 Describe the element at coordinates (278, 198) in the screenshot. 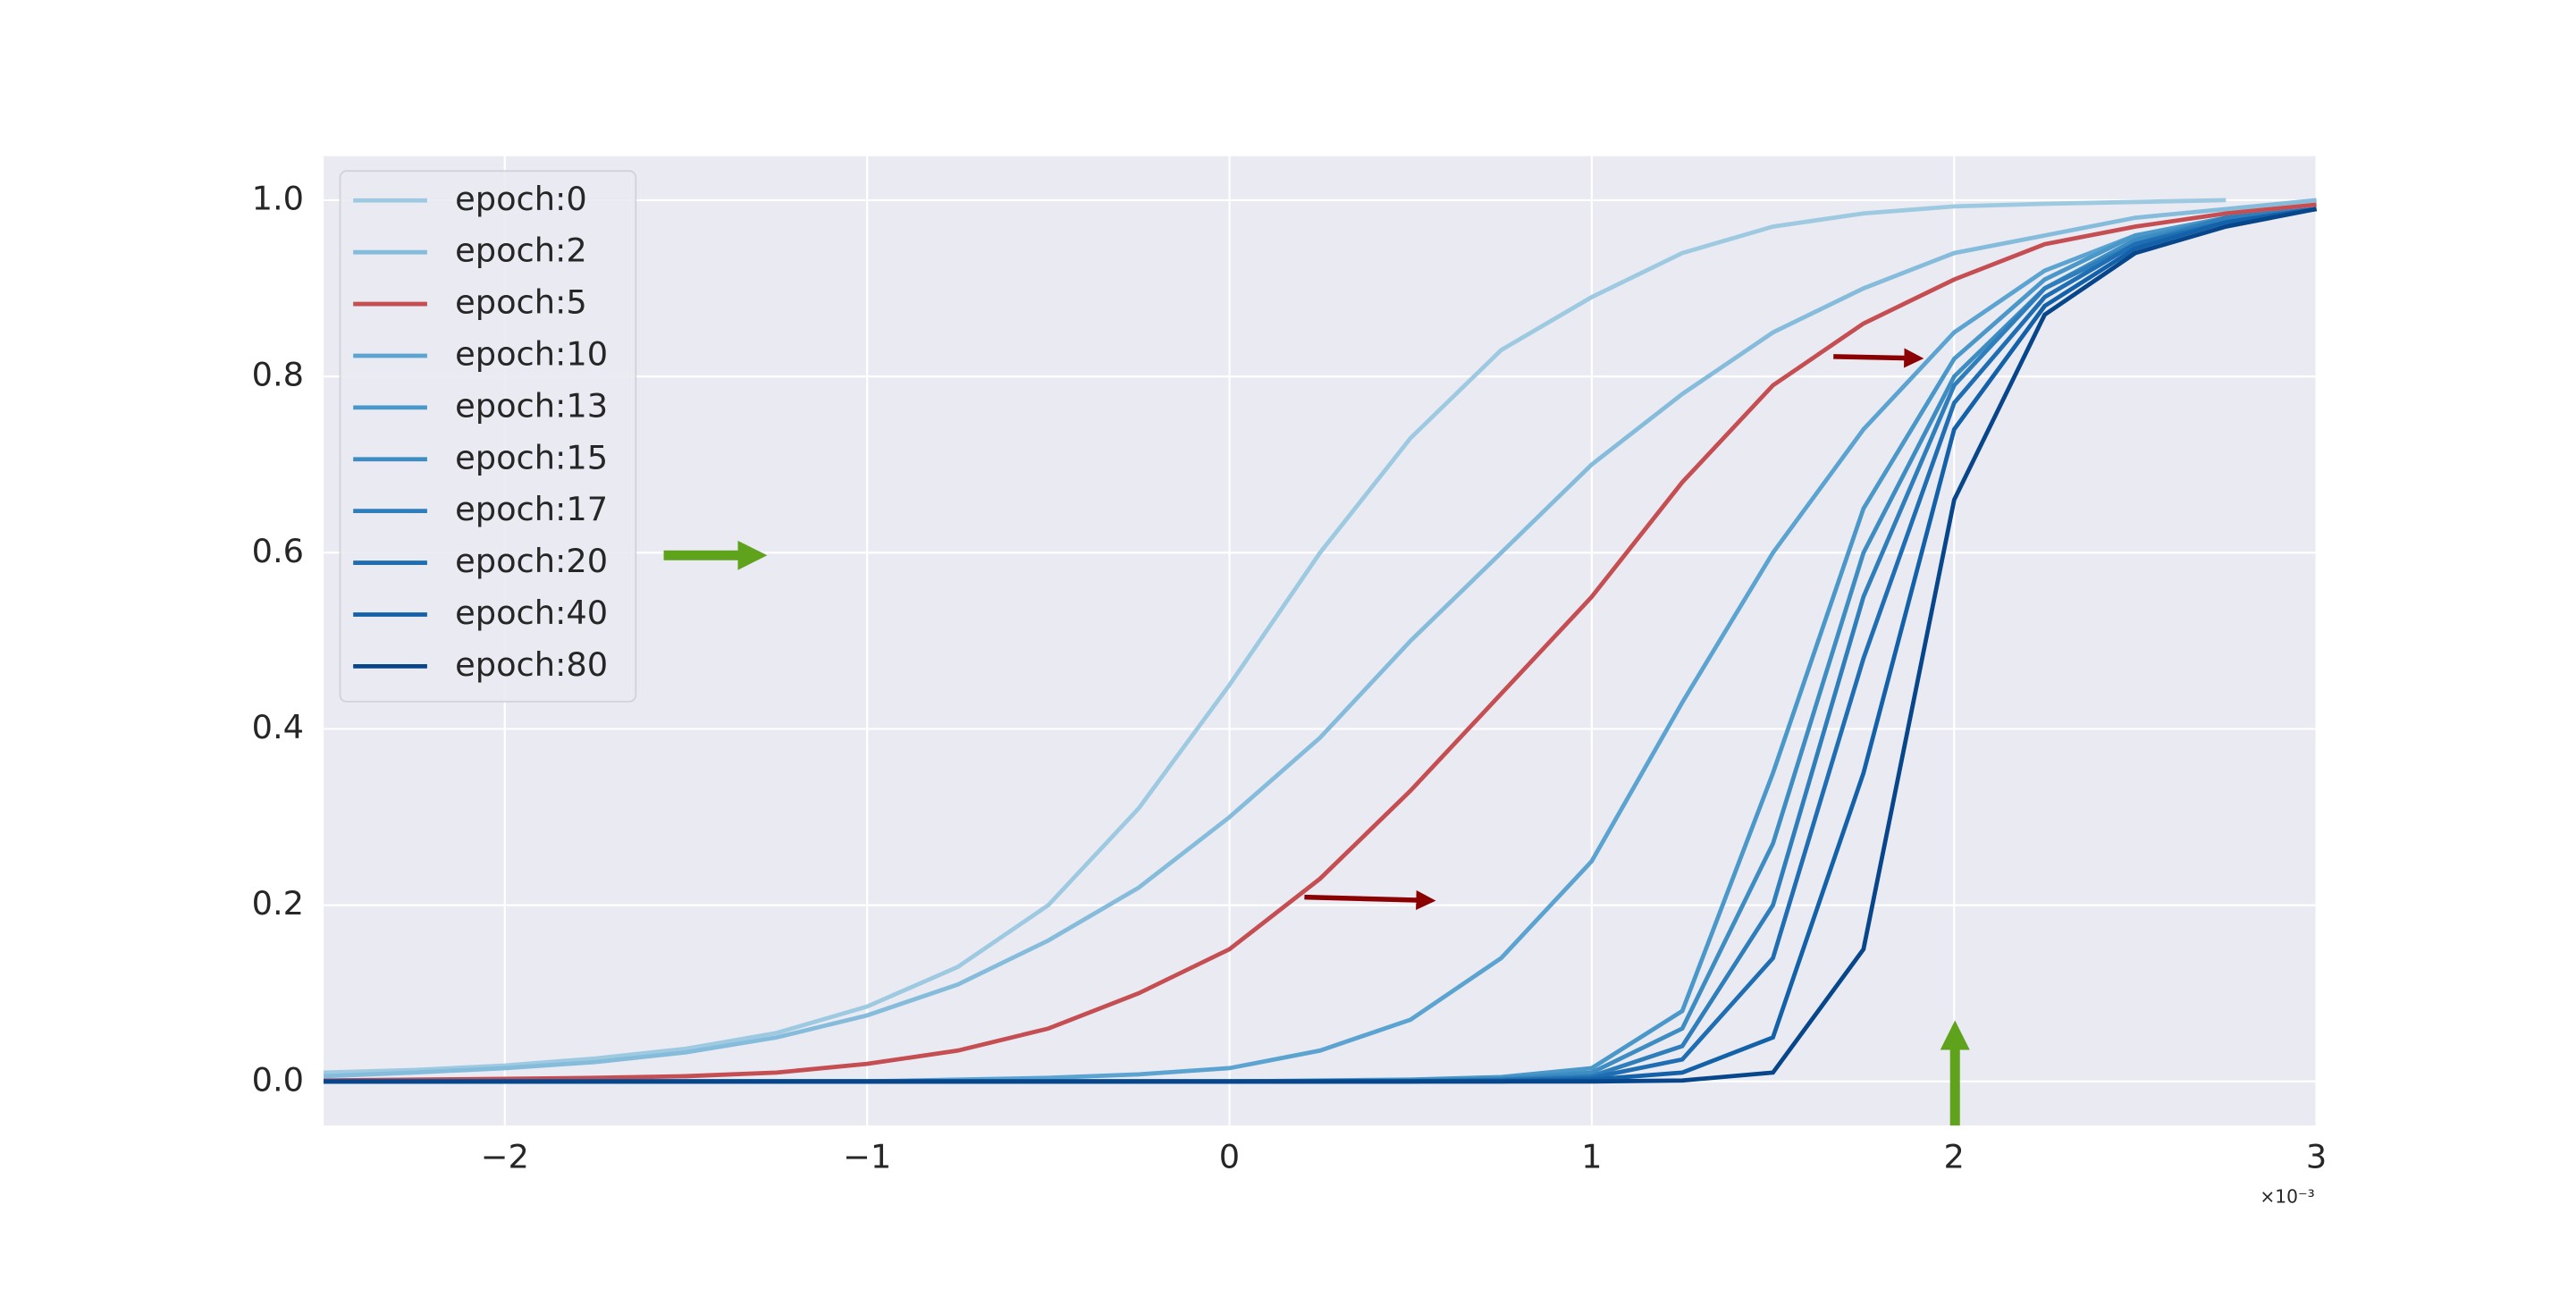

I see `y-tick-label: 1.0` at that location.